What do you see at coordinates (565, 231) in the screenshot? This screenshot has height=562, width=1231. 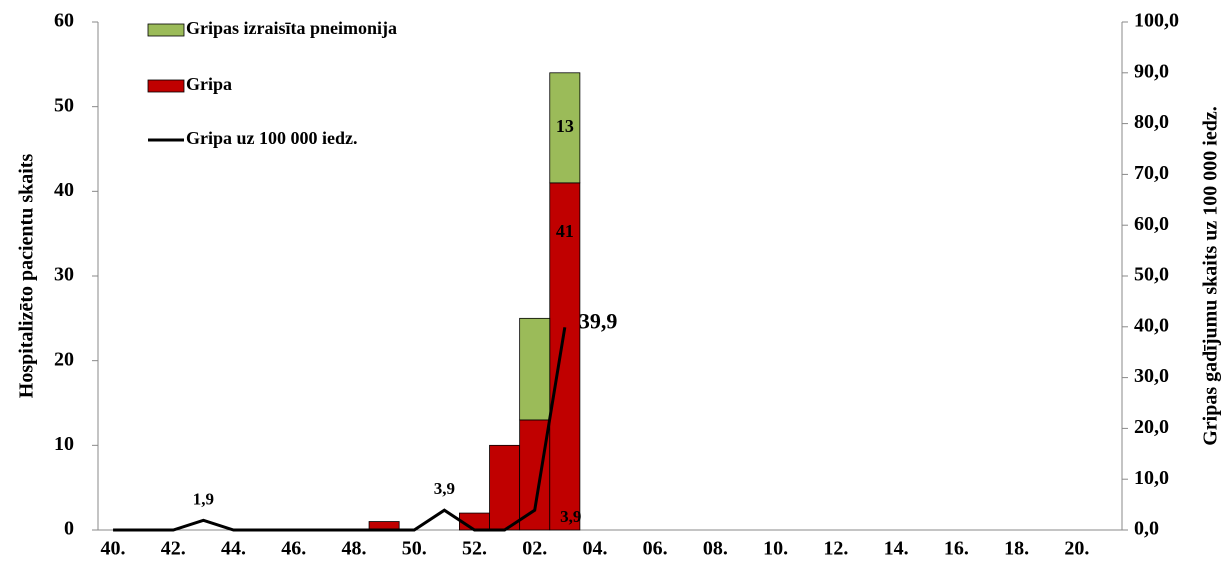 I see `bar-value-label: 41` at bounding box center [565, 231].